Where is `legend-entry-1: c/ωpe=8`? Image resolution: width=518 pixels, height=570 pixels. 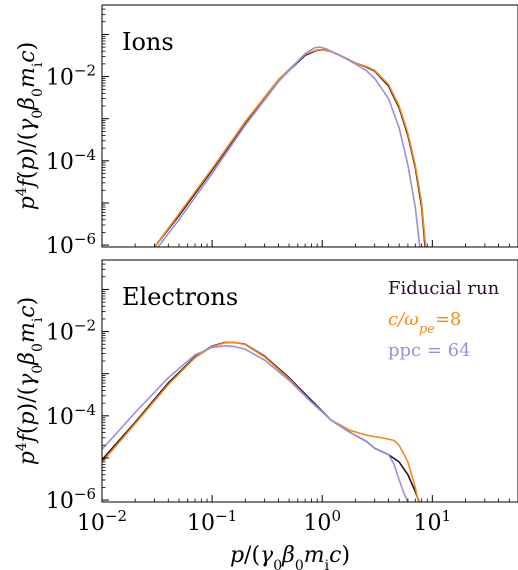 legend-entry-1: c/ωpe=8 is located at coordinates (424, 323).